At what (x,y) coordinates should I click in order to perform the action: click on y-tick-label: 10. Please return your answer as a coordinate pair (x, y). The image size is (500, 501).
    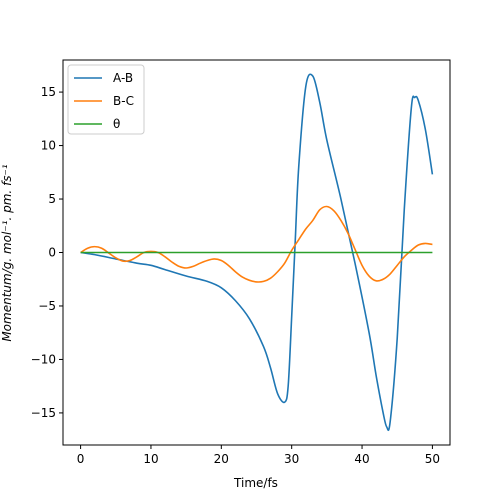
    Looking at the image, I should click on (48, 146).